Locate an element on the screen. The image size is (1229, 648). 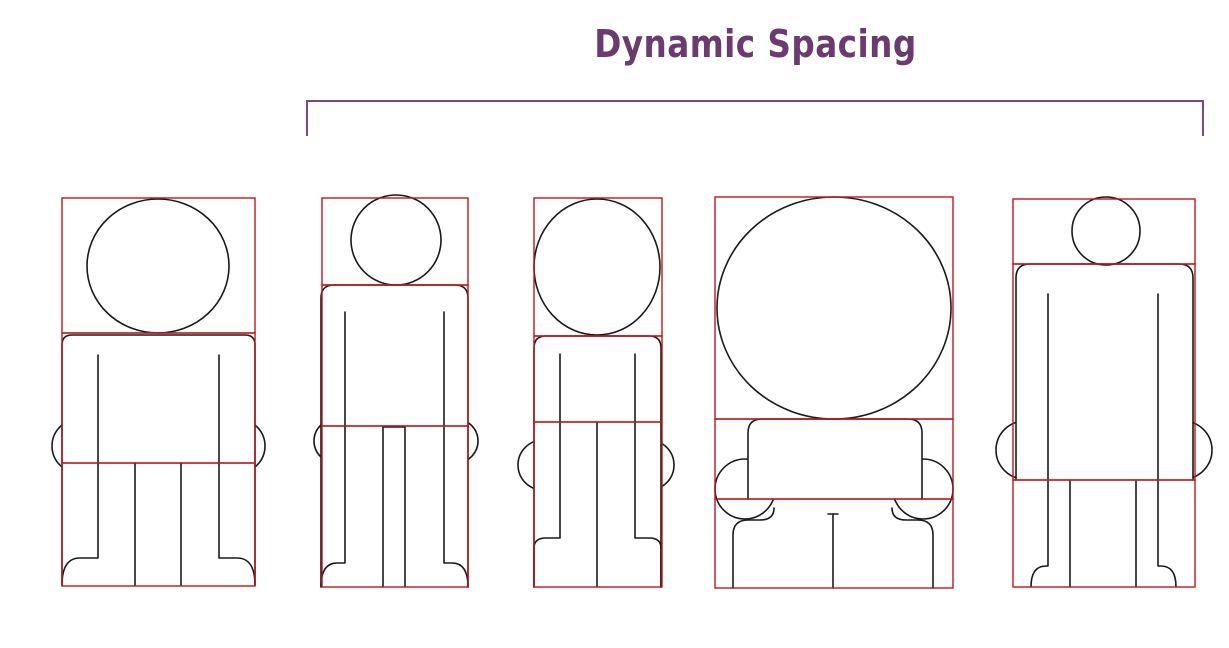
figure-4-guides is located at coordinates (834, 392).